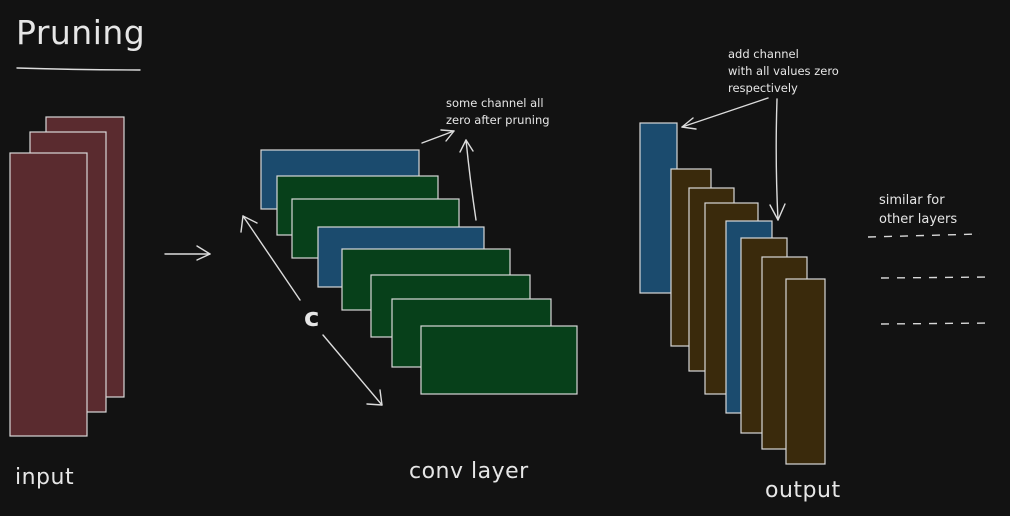 The width and height of the screenshot is (1010, 516). I want to click on page-title: Pruning, so click(80, 32).